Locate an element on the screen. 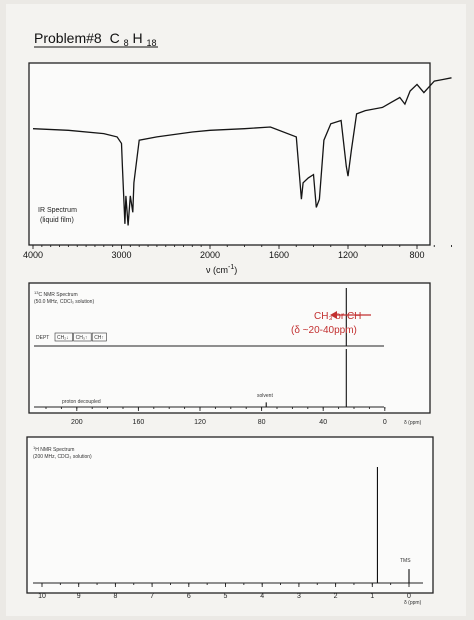 This screenshot has height=620, width=474. ir-tick-label: 1600 is located at coordinates (279, 255).